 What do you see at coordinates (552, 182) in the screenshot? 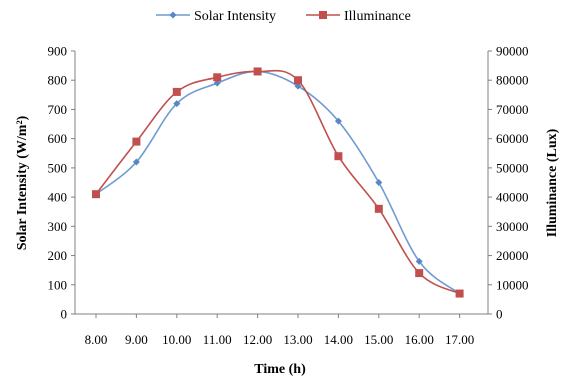
I see `right-y-axis-title: Illuminance (Lux)` at bounding box center [552, 182].